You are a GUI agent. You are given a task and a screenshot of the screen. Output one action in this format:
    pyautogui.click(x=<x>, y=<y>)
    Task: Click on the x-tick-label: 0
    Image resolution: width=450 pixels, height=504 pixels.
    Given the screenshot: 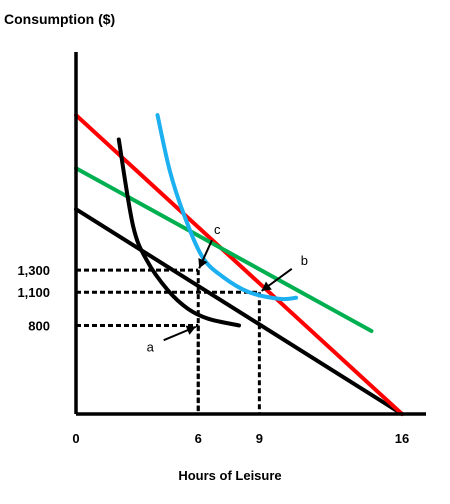 What is the action you would take?
    pyautogui.click(x=75, y=438)
    